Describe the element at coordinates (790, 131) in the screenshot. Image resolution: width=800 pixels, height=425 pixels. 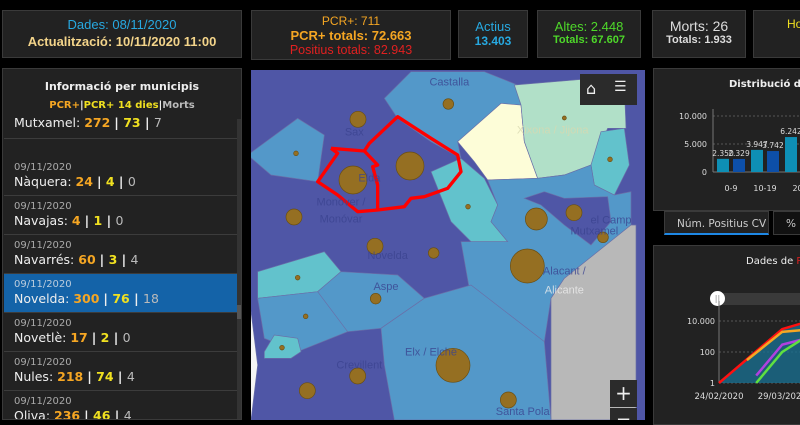
I see `bar-data-label: 6.242` at that location.